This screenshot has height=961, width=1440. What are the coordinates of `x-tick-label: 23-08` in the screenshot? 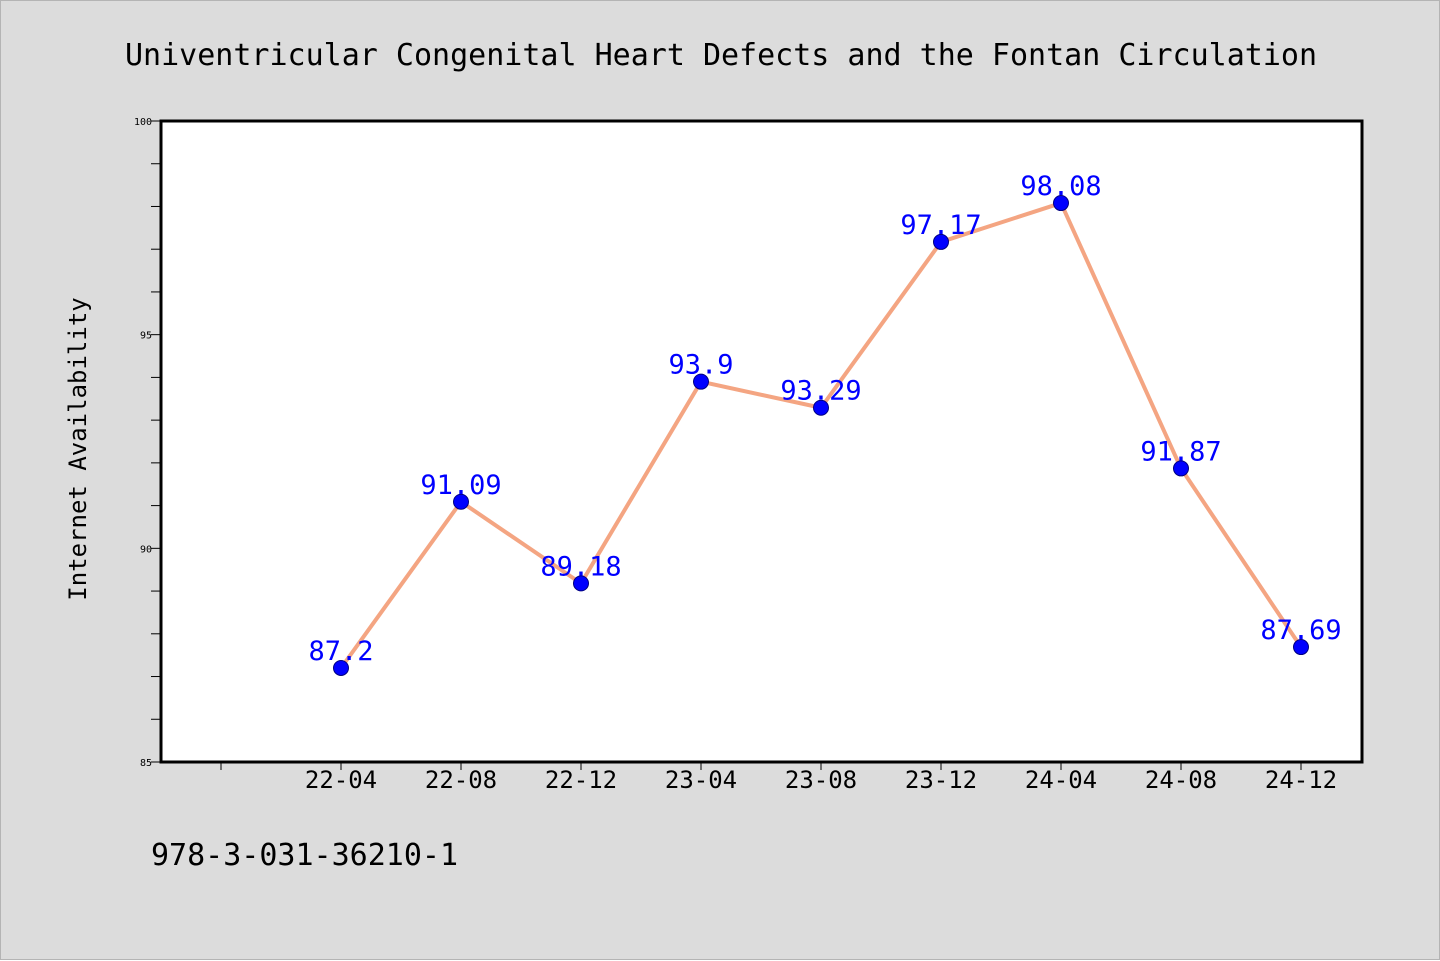 It's located at (821, 780).